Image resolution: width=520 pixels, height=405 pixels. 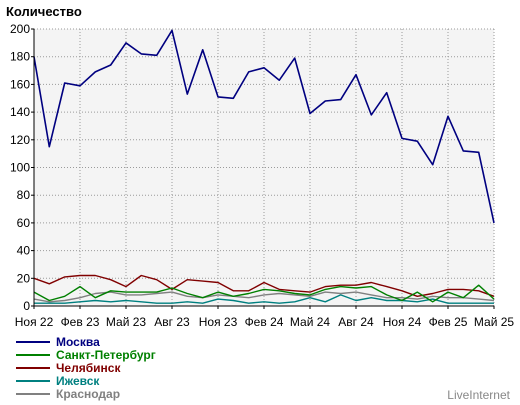 I want to click on x-tick-label: Ноя 23, so click(x=218, y=322).